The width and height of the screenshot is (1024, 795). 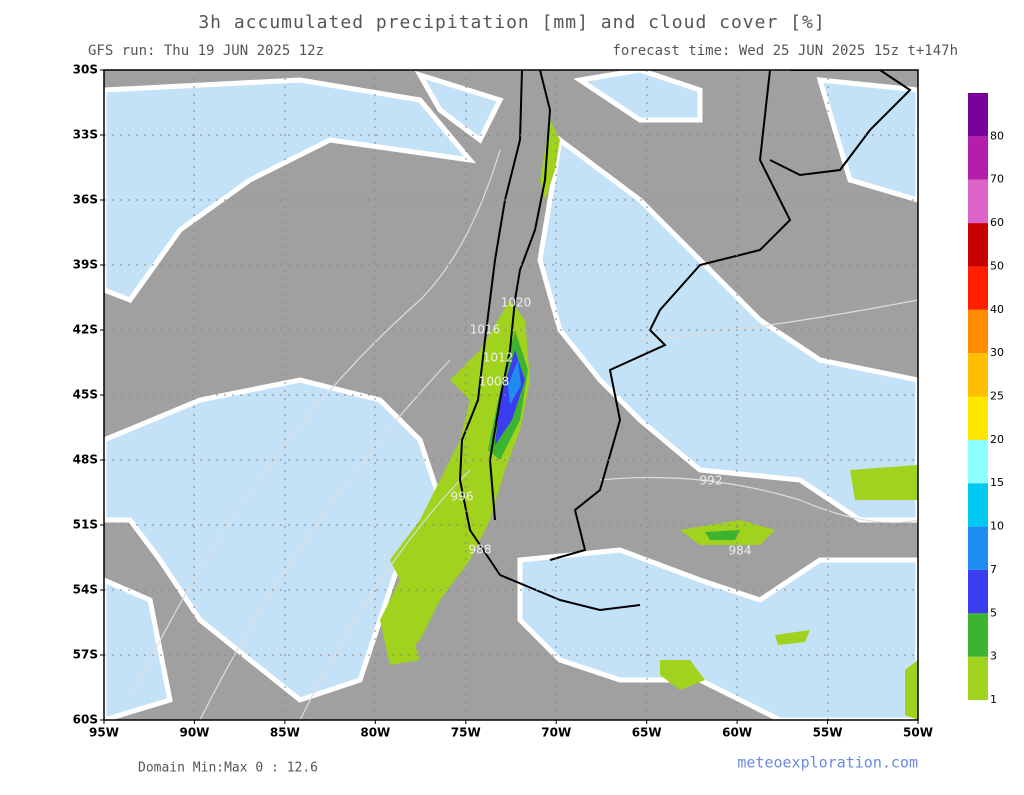 What do you see at coordinates (85, 525) in the screenshot?
I see `lat-label: 51S` at bounding box center [85, 525].